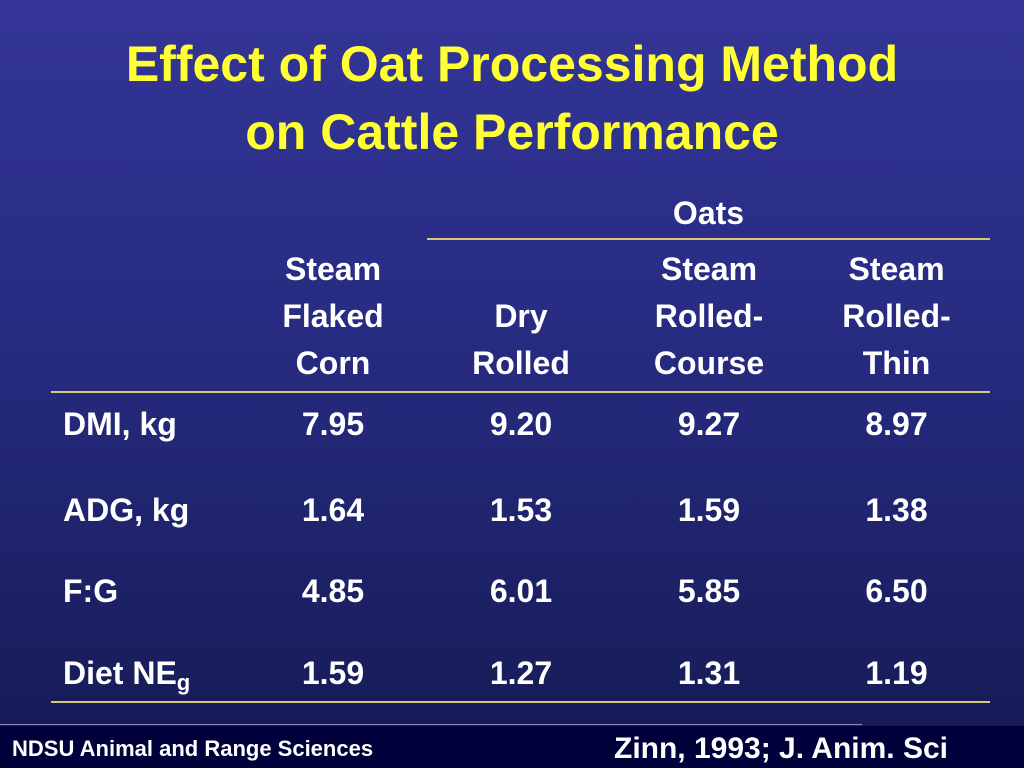 The image size is (1024, 768). What do you see at coordinates (708, 239) in the screenshot?
I see `oats-group-rule` at bounding box center [708, 239].